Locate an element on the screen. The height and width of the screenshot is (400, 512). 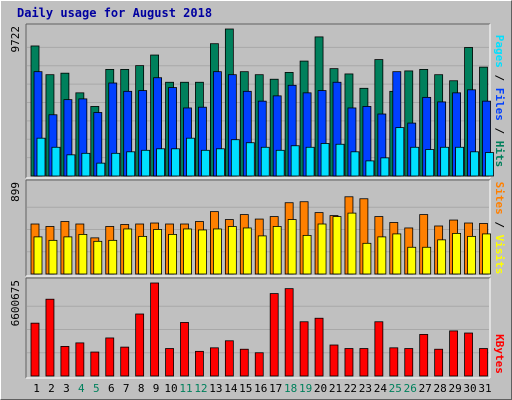
x-tick-label: 14 is located at coordinates (231, 388).